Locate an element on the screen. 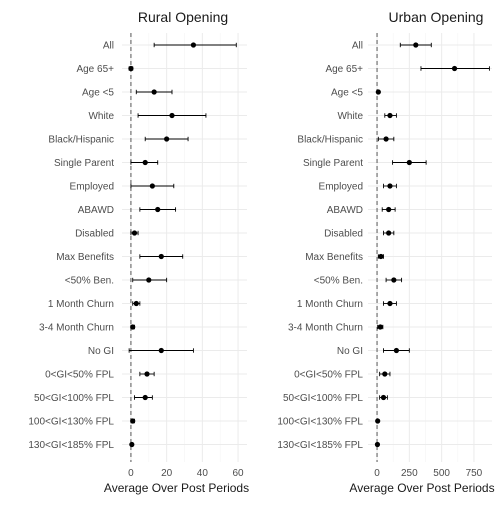  x-tick-label: 20 is located at coordinates (167, 473).